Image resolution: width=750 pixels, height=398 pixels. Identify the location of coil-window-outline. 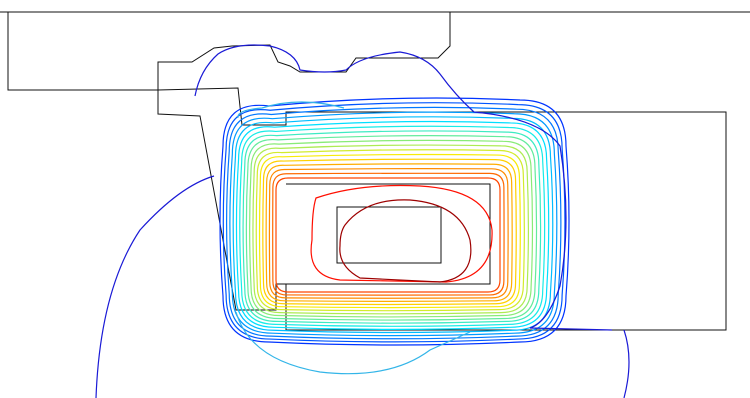
(388, 234).